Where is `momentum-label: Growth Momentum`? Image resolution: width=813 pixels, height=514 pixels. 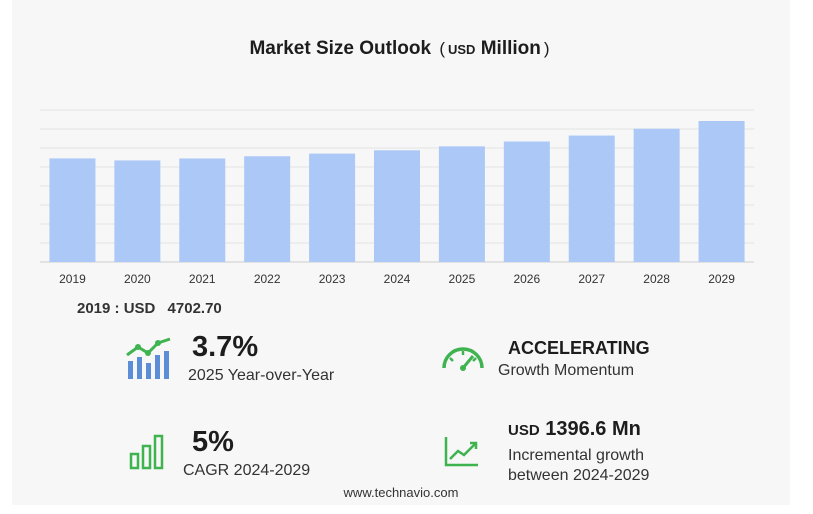 momentum-label: Growth Momentum is located at coordinates (566, 370).